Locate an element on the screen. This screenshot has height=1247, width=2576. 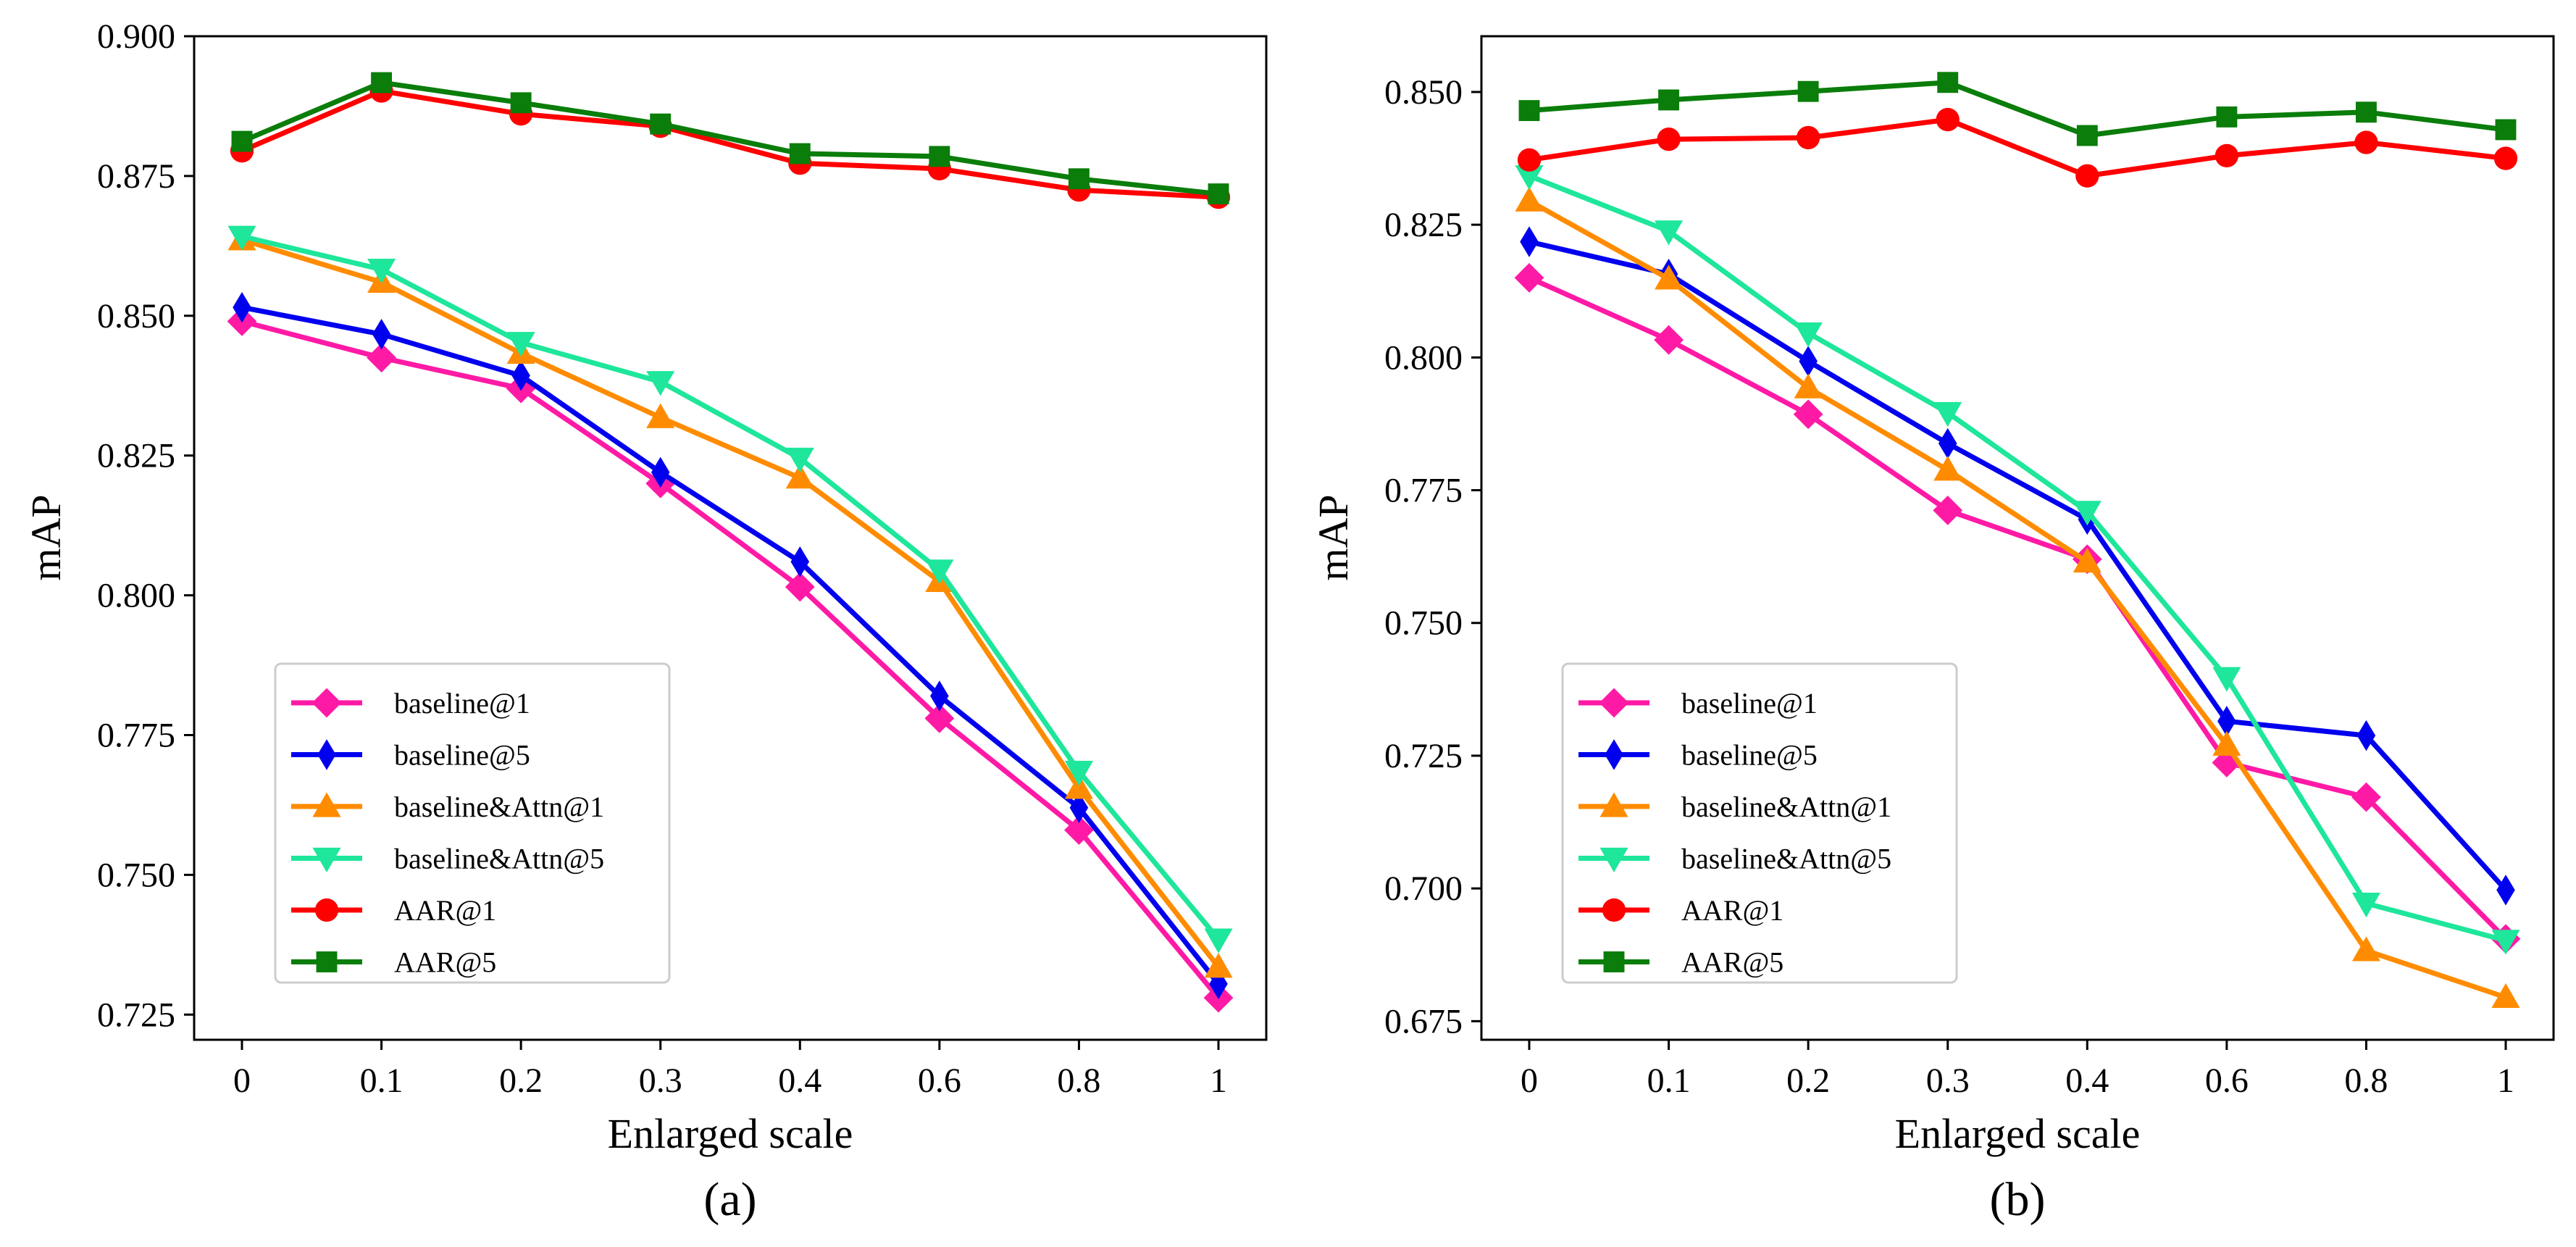
panel-caption: (b) is located at coordinates (2018, 1200).